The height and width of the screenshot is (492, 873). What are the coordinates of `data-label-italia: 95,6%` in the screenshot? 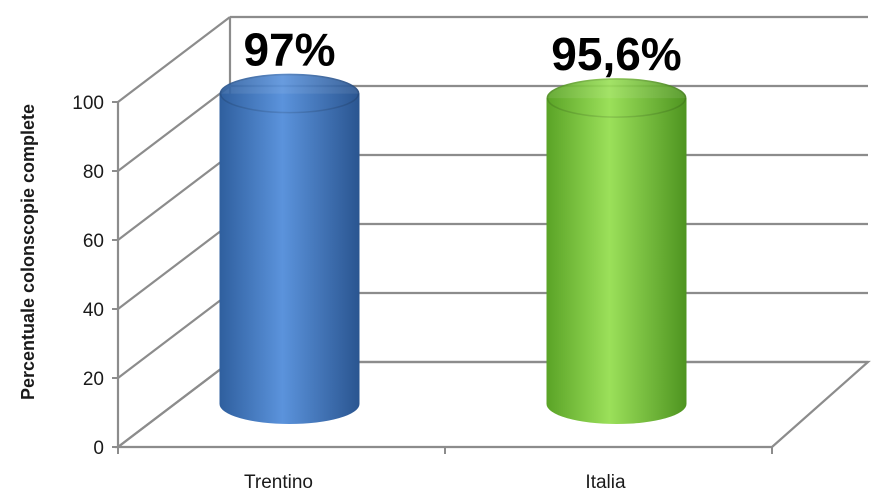 It's located at (616, 54).